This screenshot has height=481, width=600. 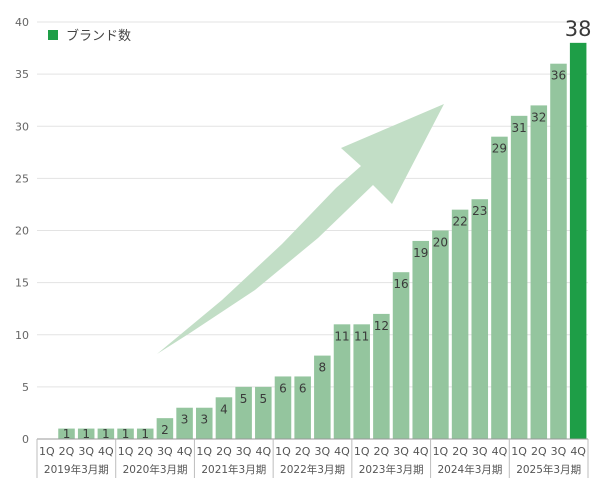 What do you see at coordinates (420, 253) in the screenshot?
I see `bar-value-label: 19` at bounding box center [420, 253].